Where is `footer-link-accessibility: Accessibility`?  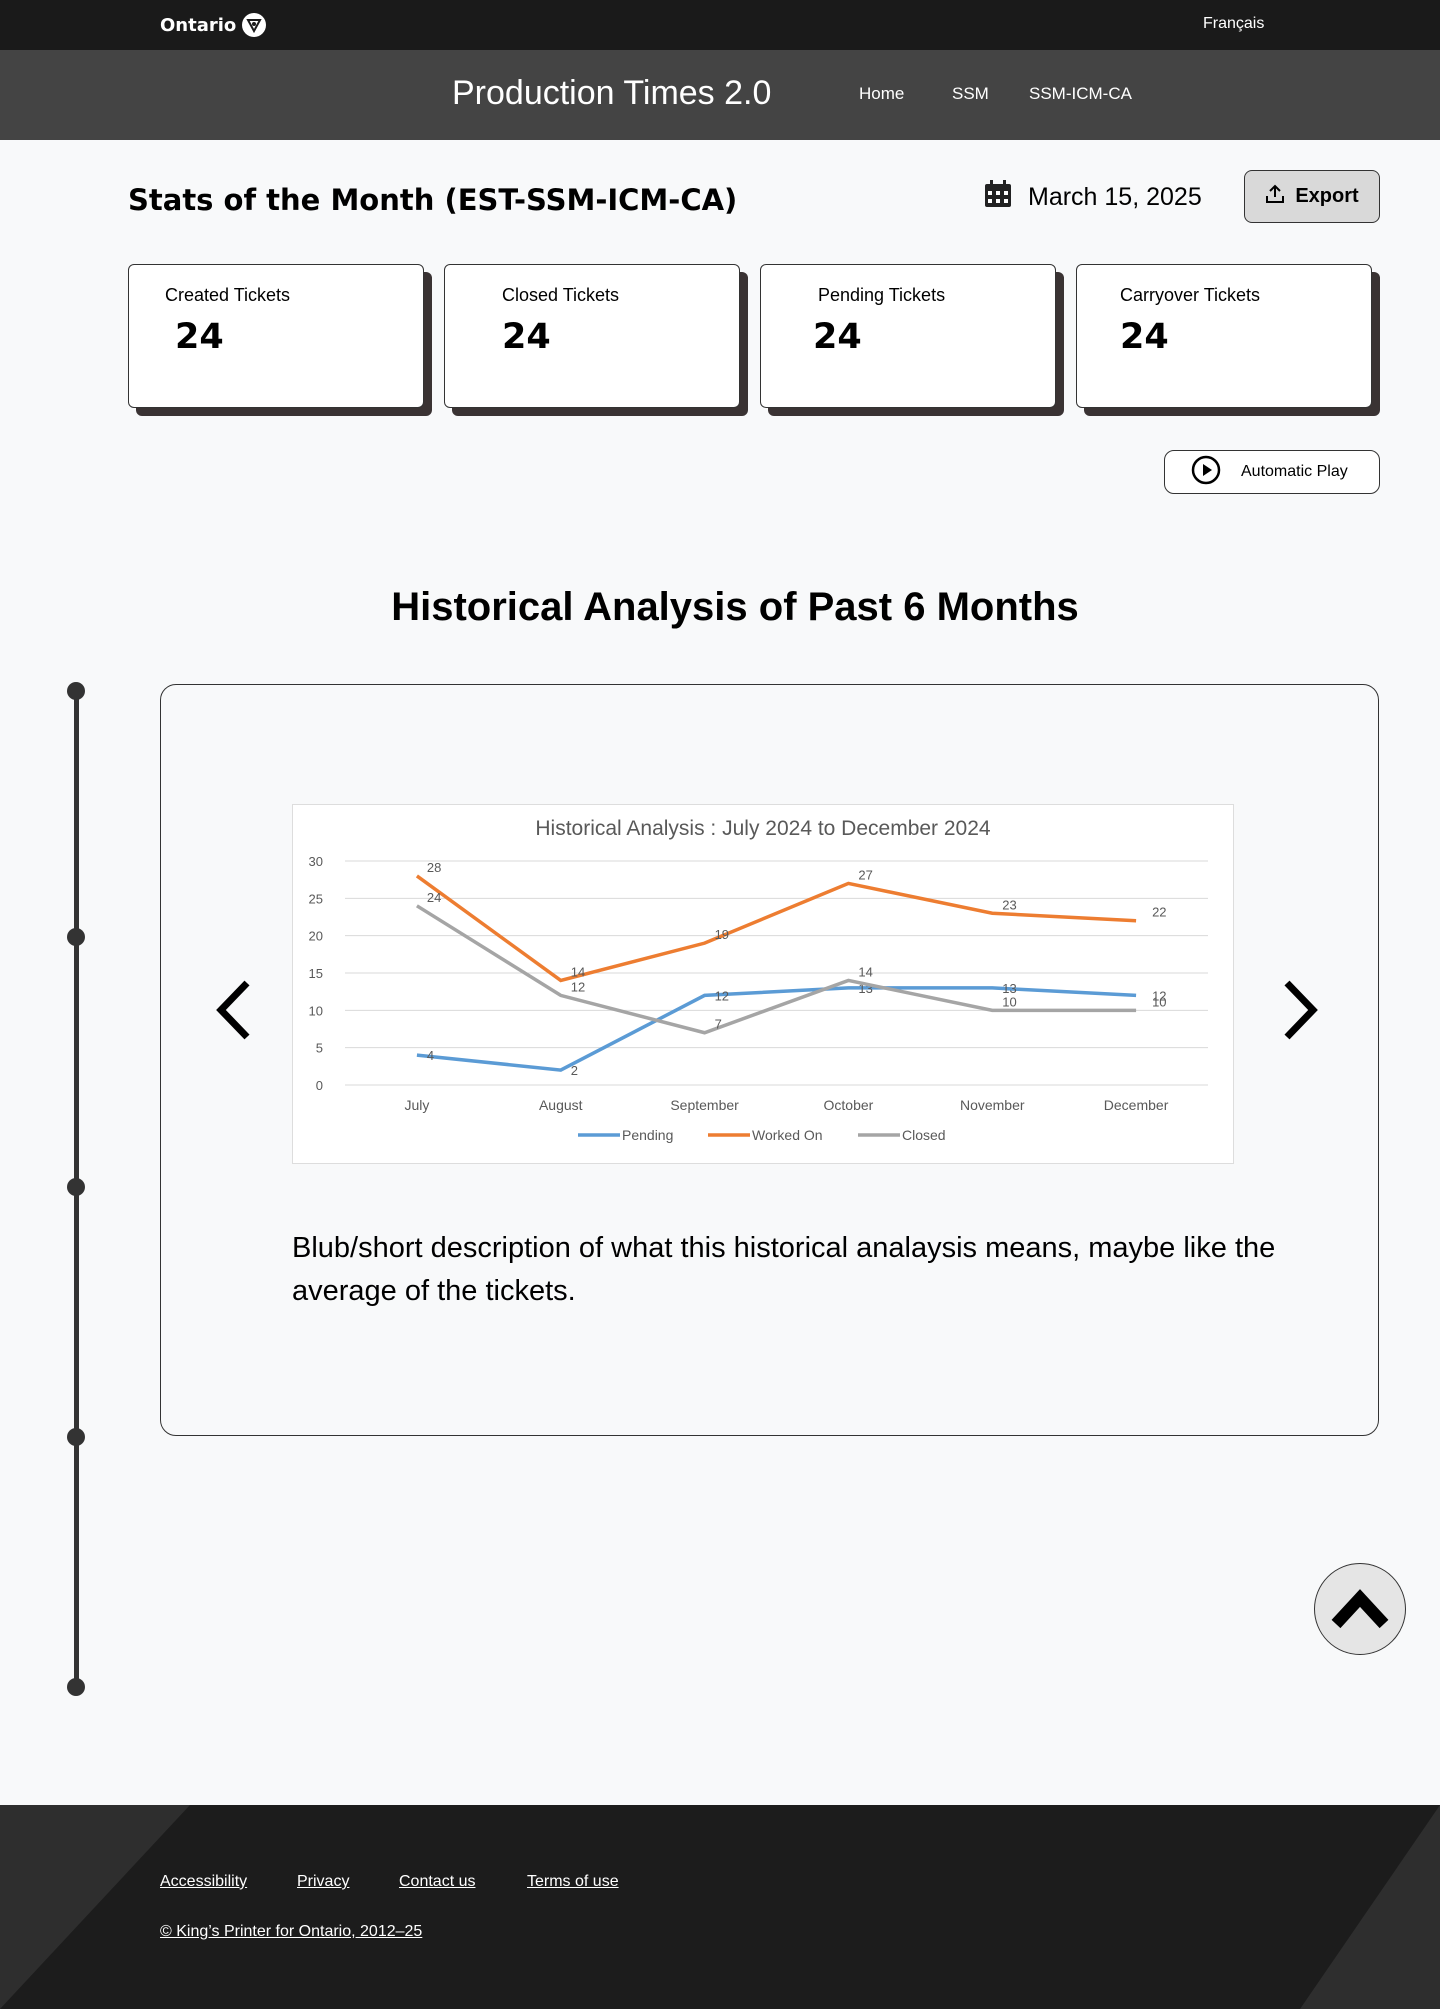 footer-link-accessibility: Accessibility is located at coordinates (204, 1881).